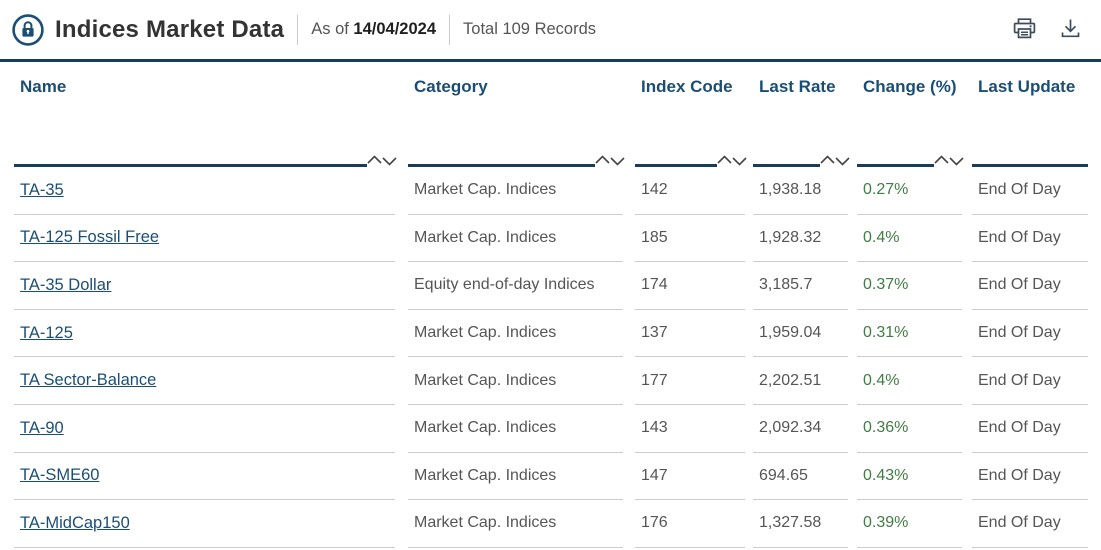 This screenshot has height=550, width=1101. Describe the element at coordinates (204, 191) in the screenshot. I see `name-cell: TA-35` at that location.